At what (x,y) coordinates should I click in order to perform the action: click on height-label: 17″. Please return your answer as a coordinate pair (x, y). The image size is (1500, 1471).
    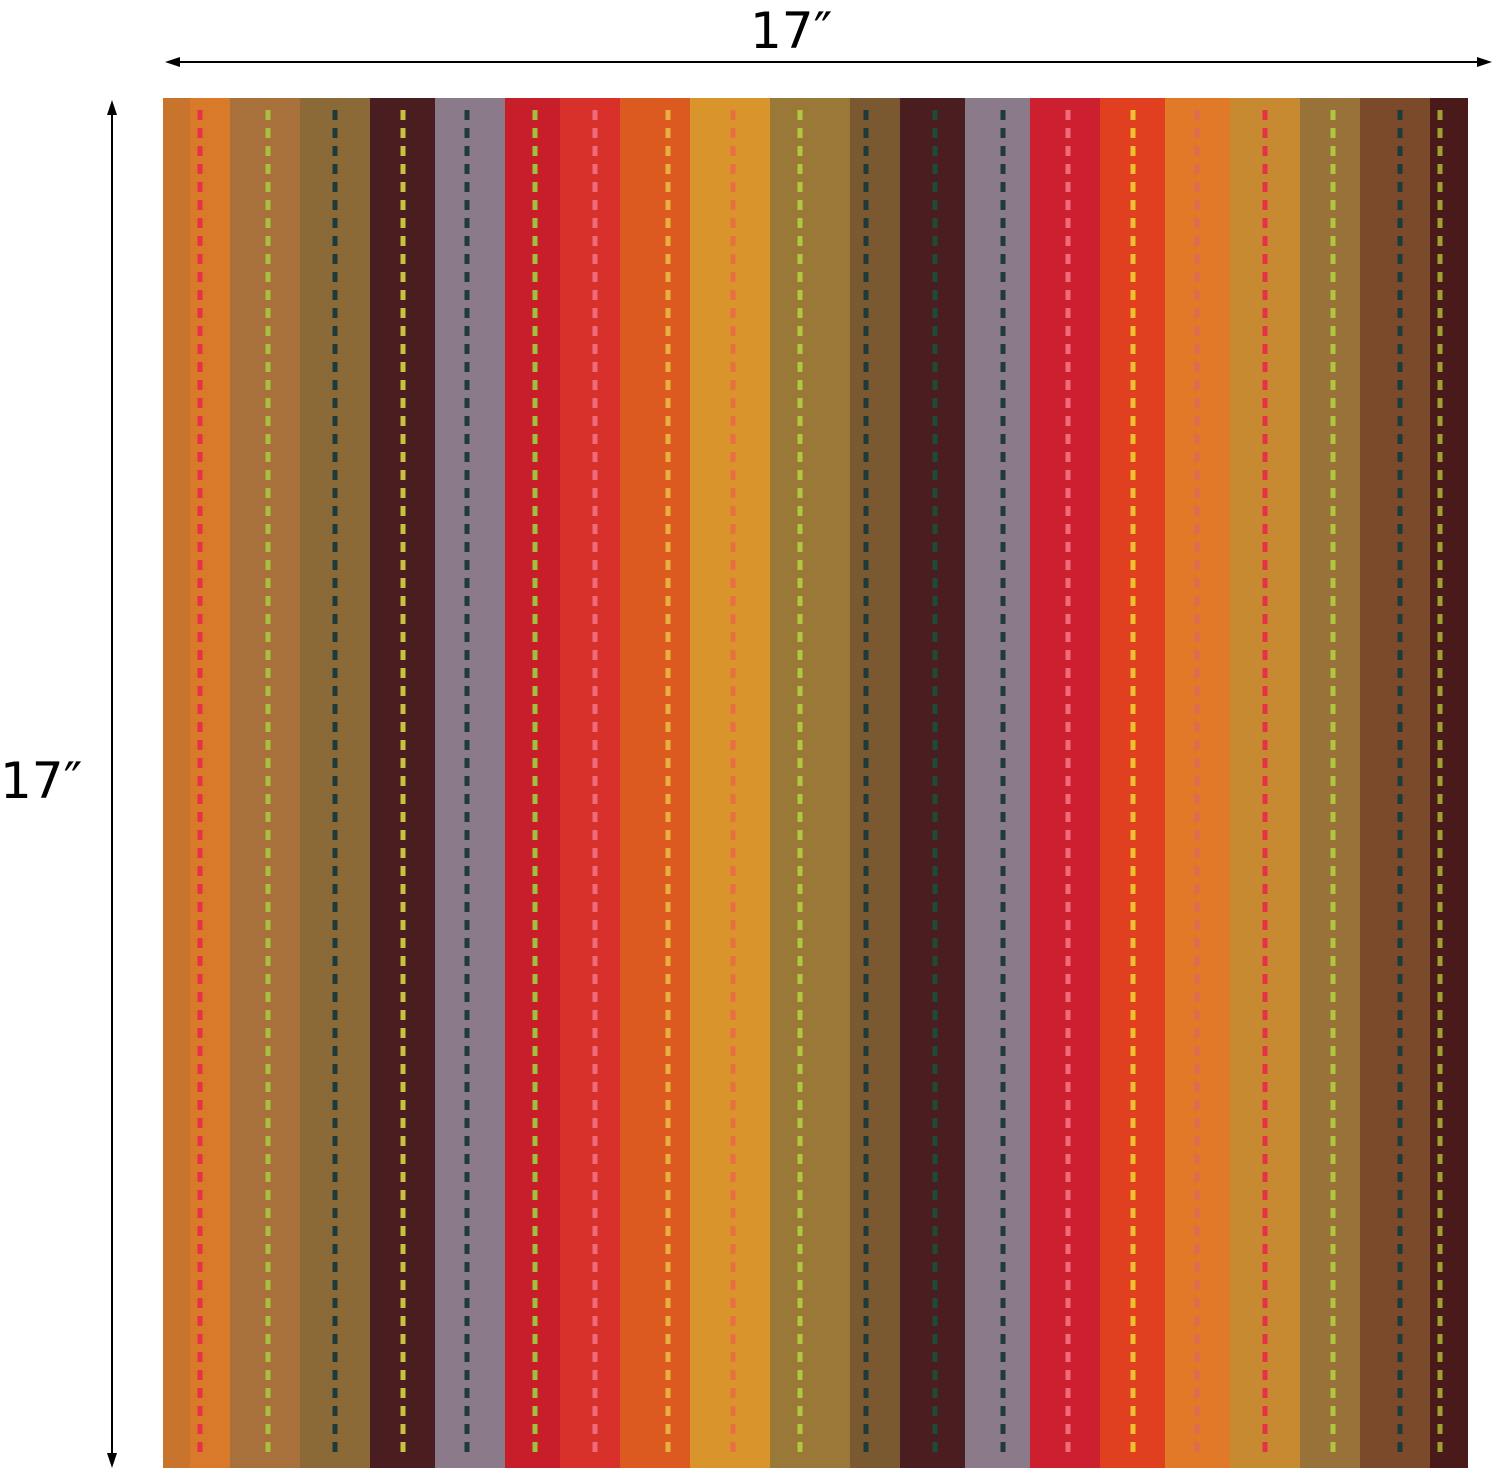
    Looking at the image, I should click on (41, 781).